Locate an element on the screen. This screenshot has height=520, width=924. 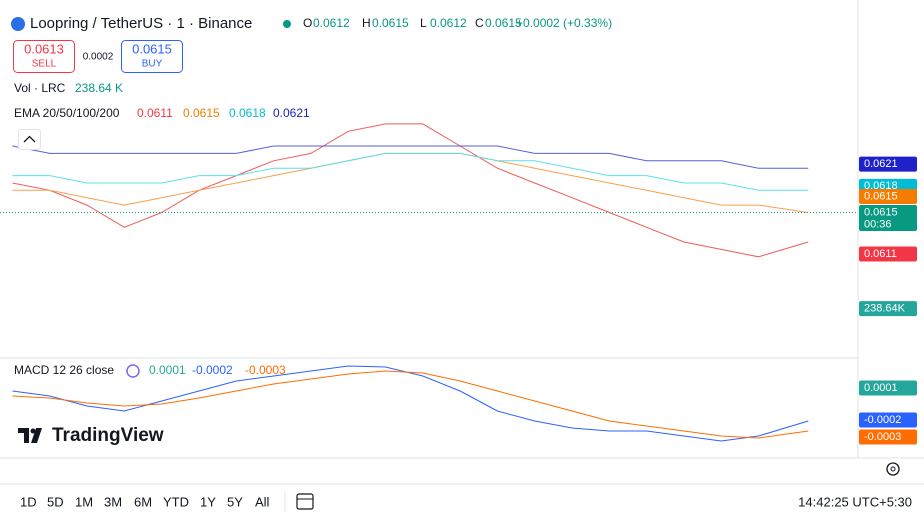
range-button: 1M is located at coordinates (84, 501).